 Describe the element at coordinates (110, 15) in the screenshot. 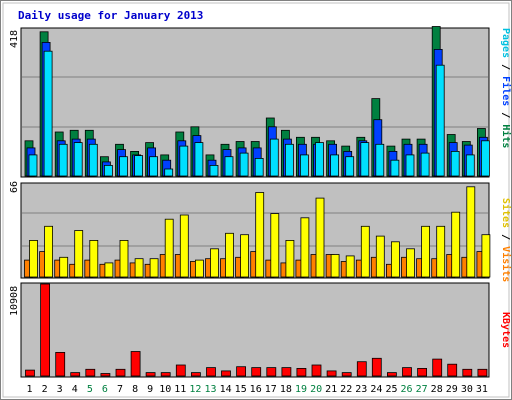

I see `chart-title: Daily usage for January 2013` at that location.